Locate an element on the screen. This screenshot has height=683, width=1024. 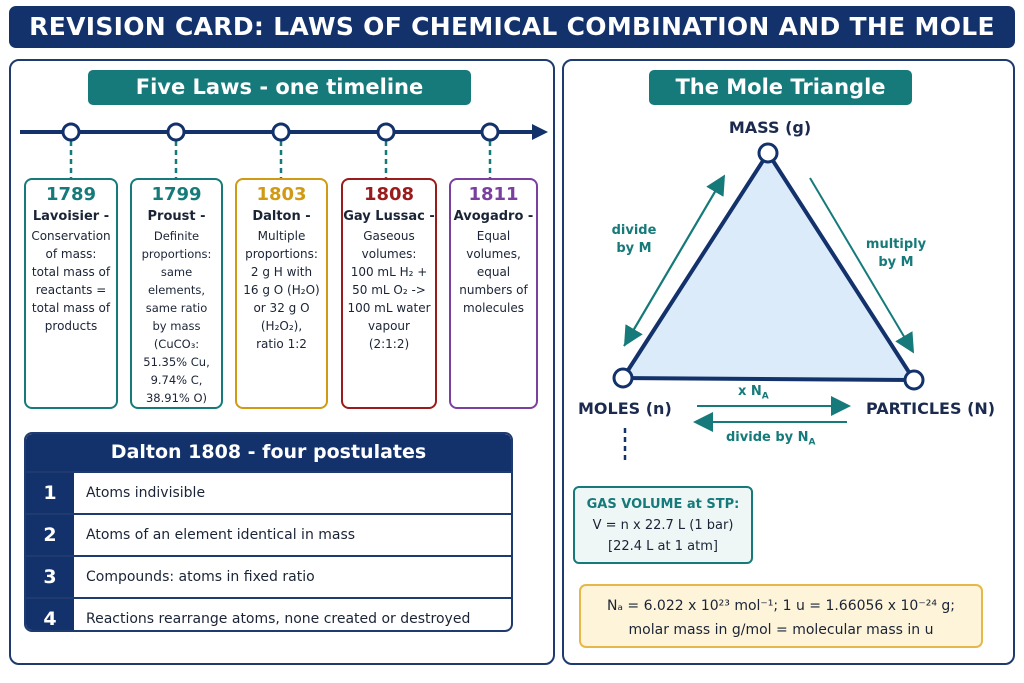
gas-volume-line2: [22.4 L at 1 atm] is located at coordinates (663, 546).